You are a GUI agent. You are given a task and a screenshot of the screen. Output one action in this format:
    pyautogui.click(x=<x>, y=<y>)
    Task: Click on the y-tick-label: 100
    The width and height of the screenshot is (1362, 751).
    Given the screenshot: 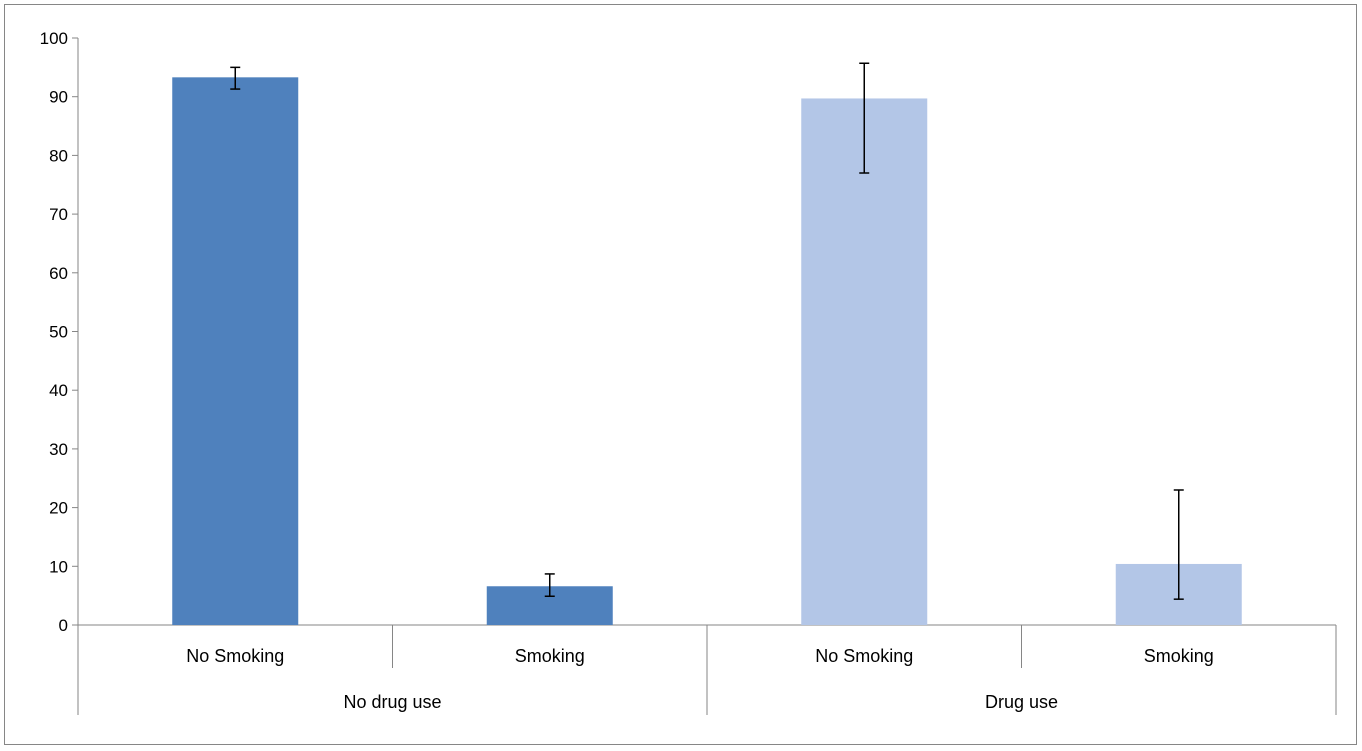 What is the action you would take?
    pyautogui.click(x=54, y=38)
    